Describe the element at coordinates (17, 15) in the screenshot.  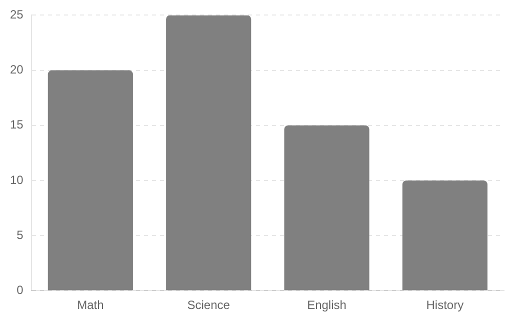
I see `y-tick-label: 25` at that location.